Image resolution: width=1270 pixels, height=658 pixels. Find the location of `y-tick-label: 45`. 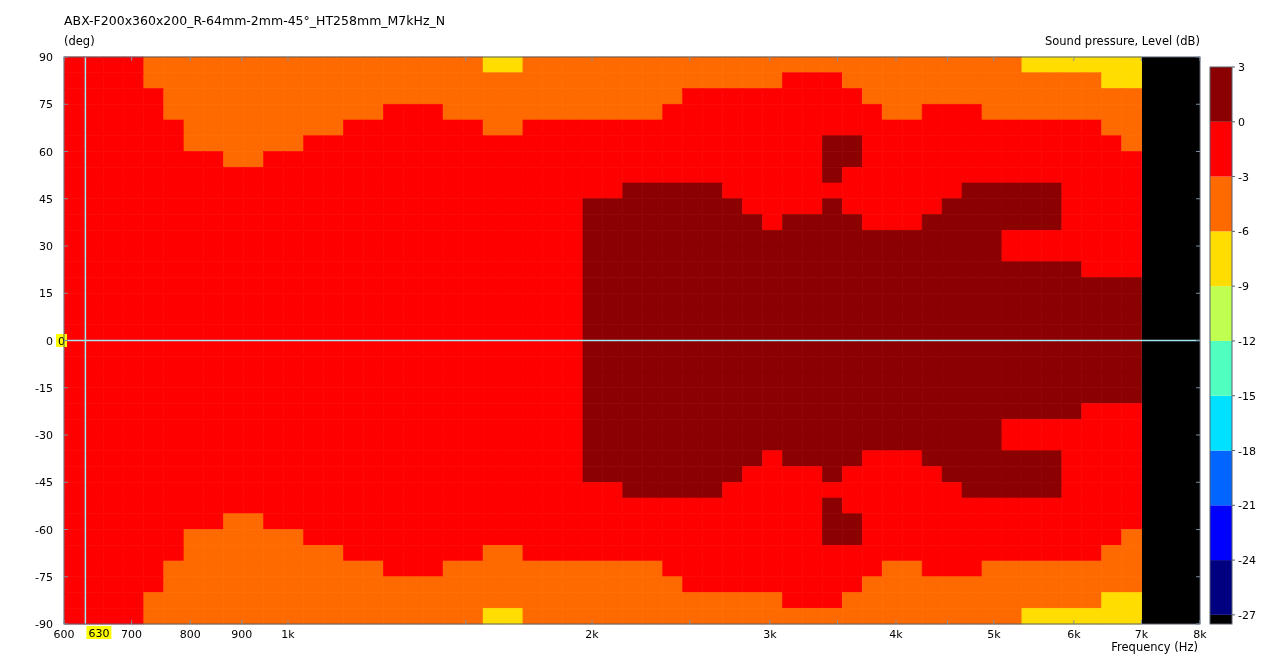

y-tick-label: 45 is located at coordinates (46, 199).